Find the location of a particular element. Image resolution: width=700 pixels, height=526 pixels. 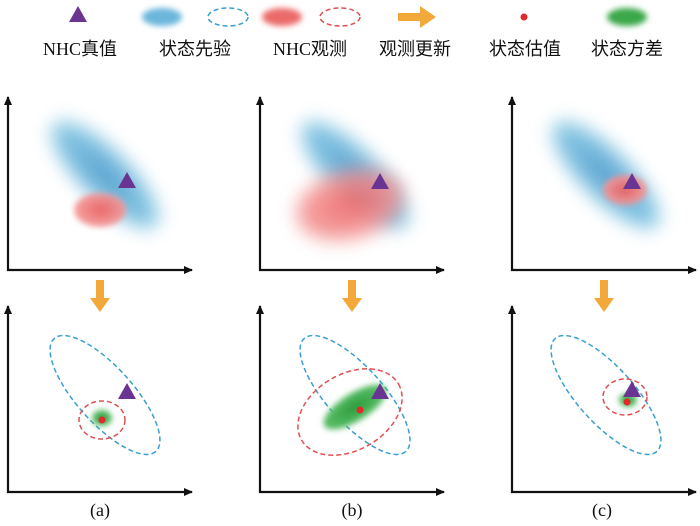

legend-label: 状态估值 is located at coordinates (525, 49).